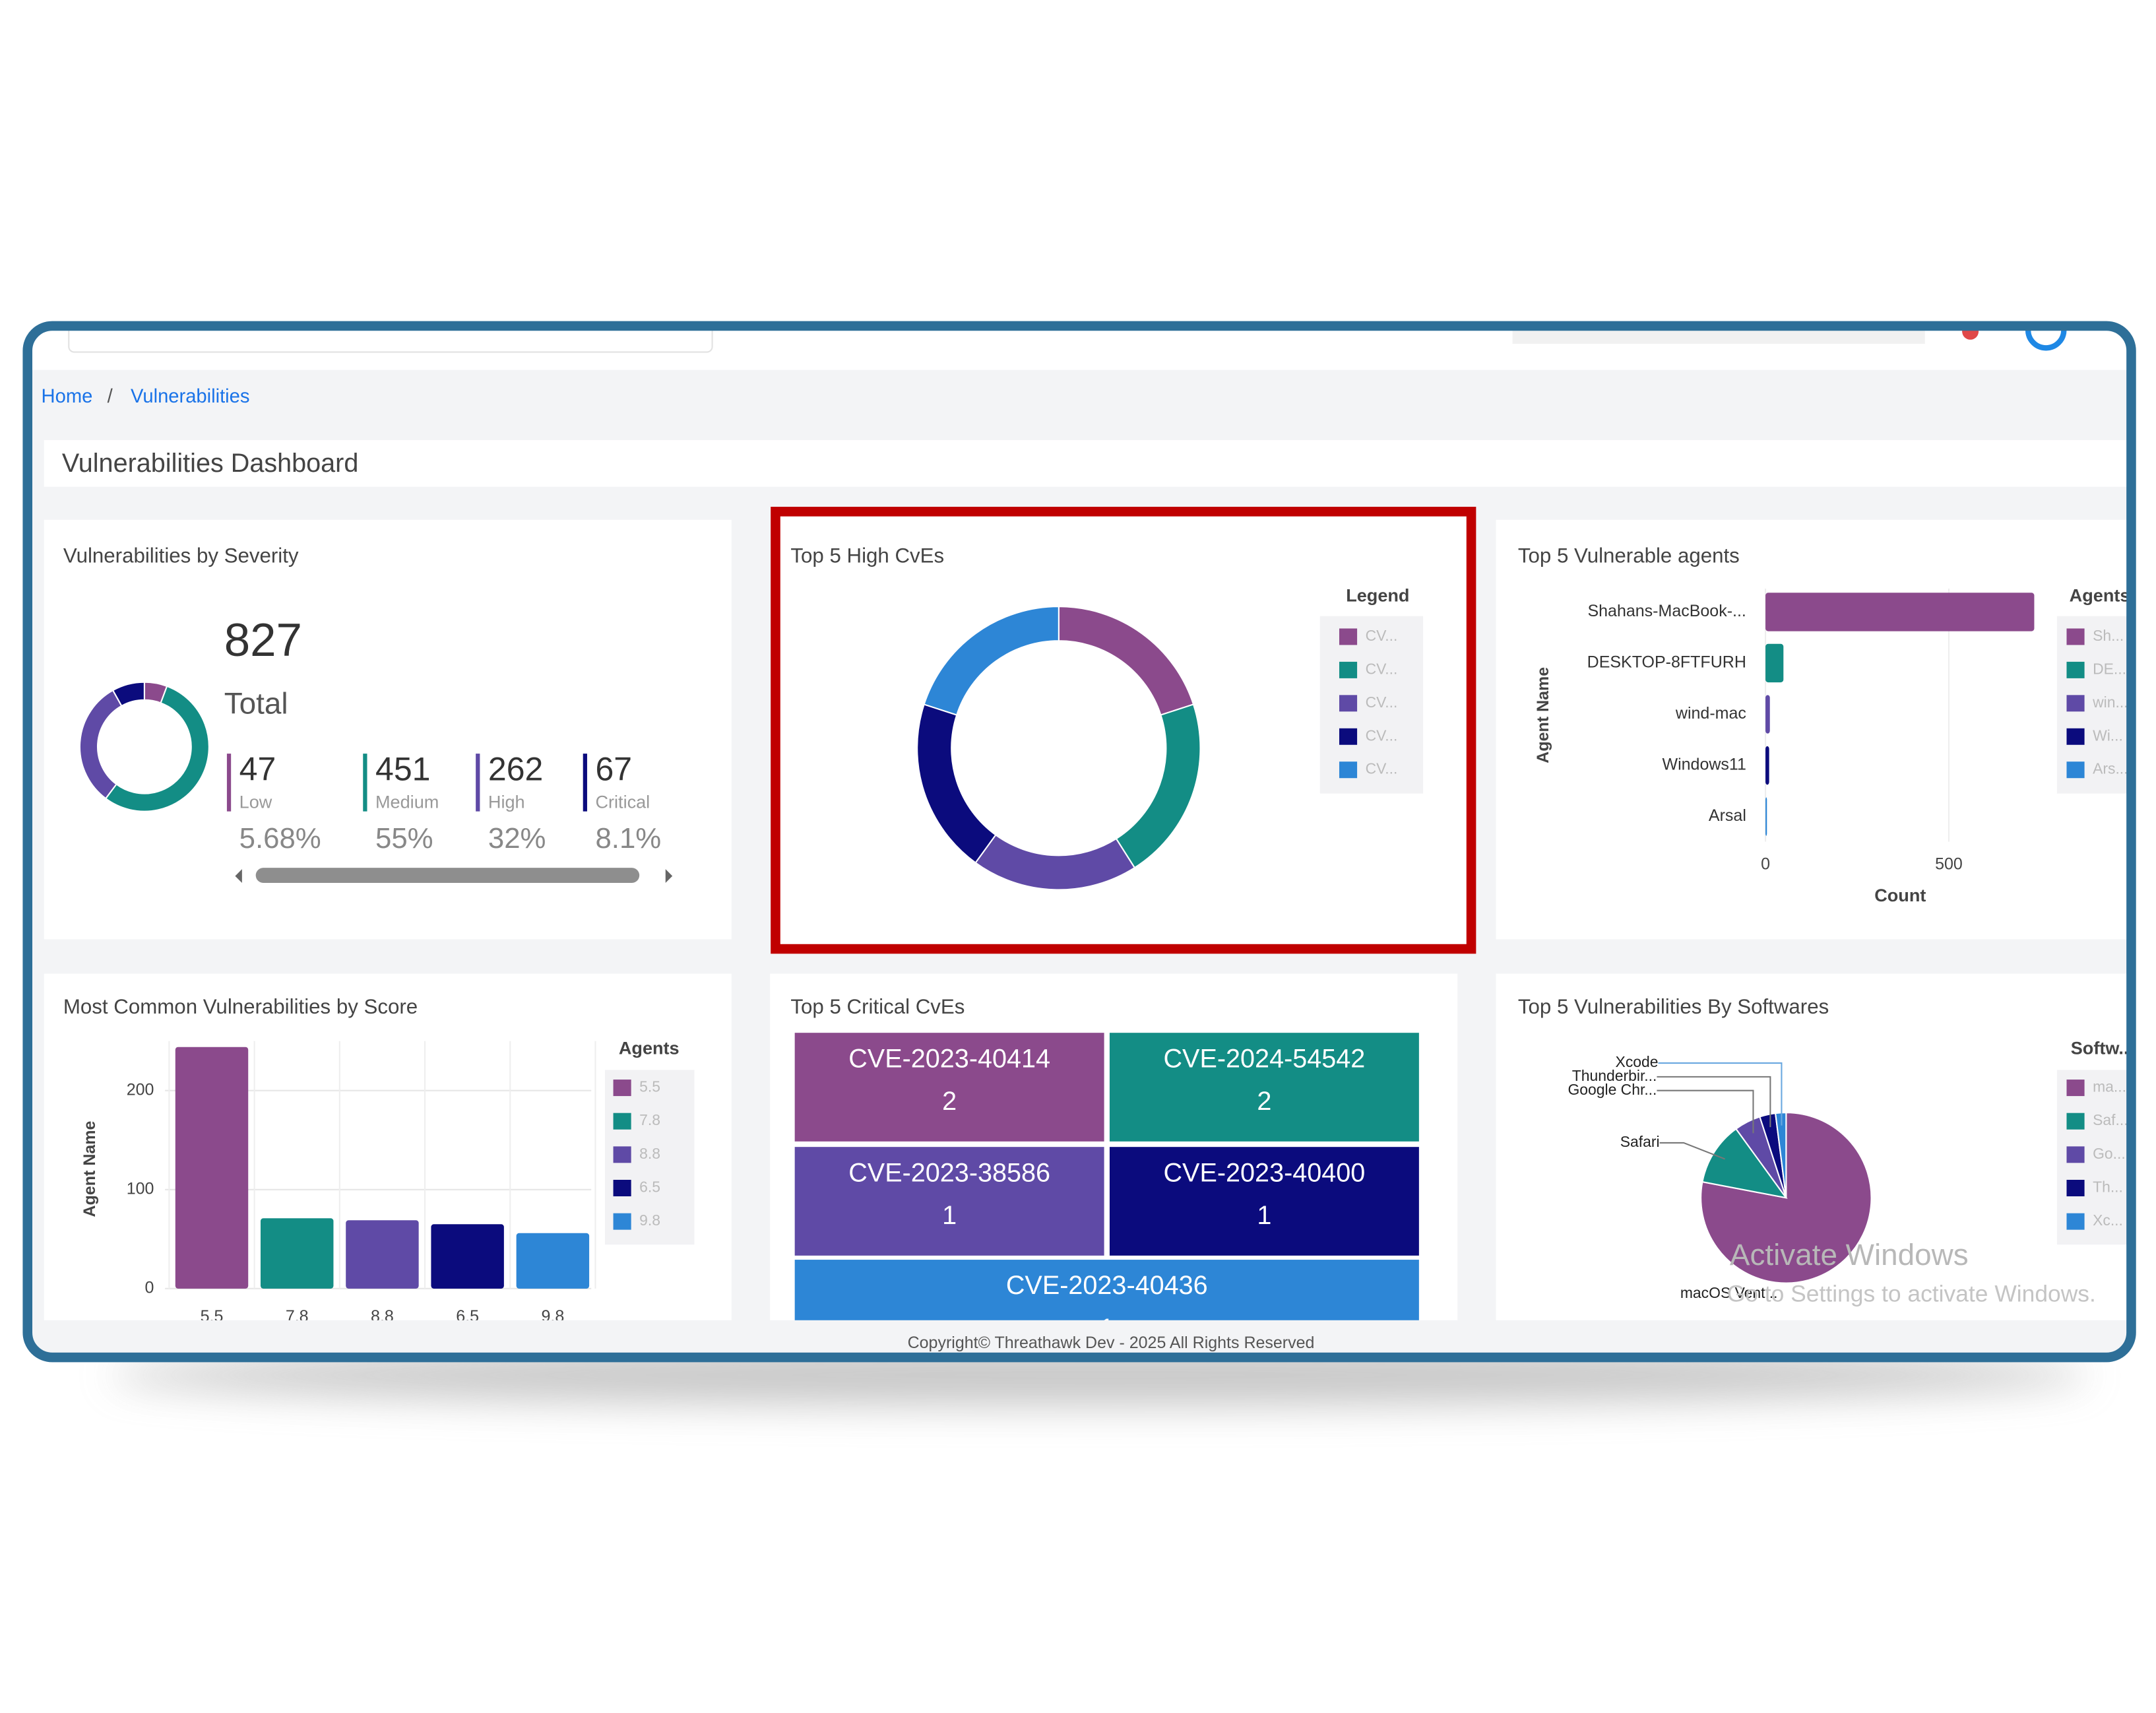 The height and width of the screenshot is (1713, 2156). Describe the element at coordinates (1080, 1336) in the screenshot. I see `footer-bar` at that location.